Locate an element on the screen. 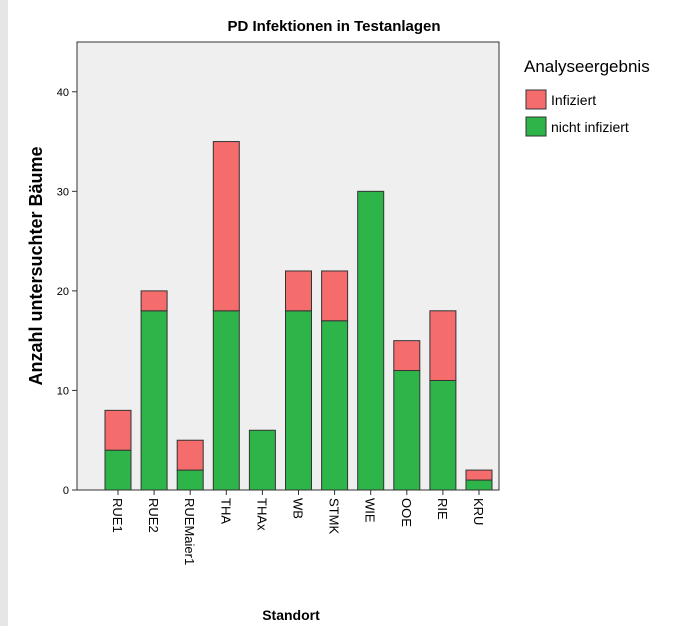 The width and height of the screenshot is (681, 631). left-border-strip is located at coordinates (4, 313).